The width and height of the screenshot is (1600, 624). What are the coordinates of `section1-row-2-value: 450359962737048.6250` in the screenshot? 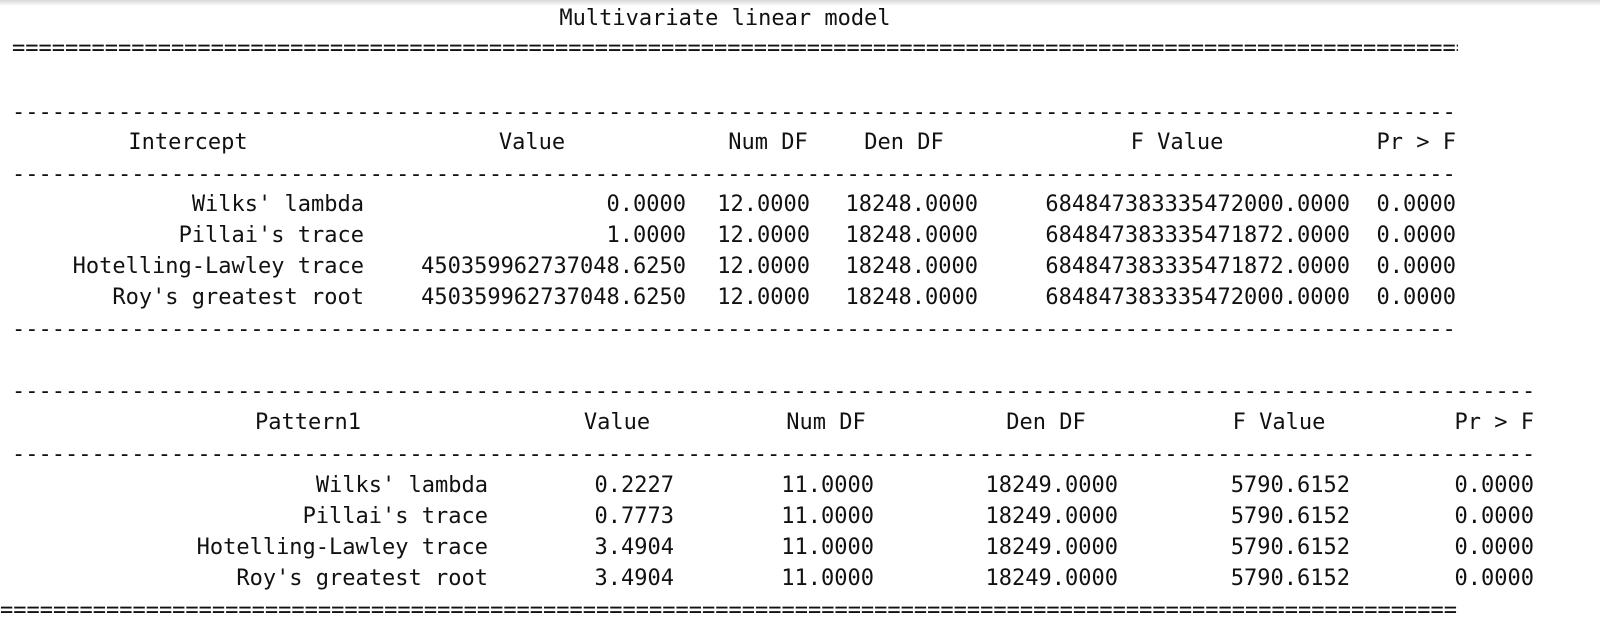 It's located at (553, 266).